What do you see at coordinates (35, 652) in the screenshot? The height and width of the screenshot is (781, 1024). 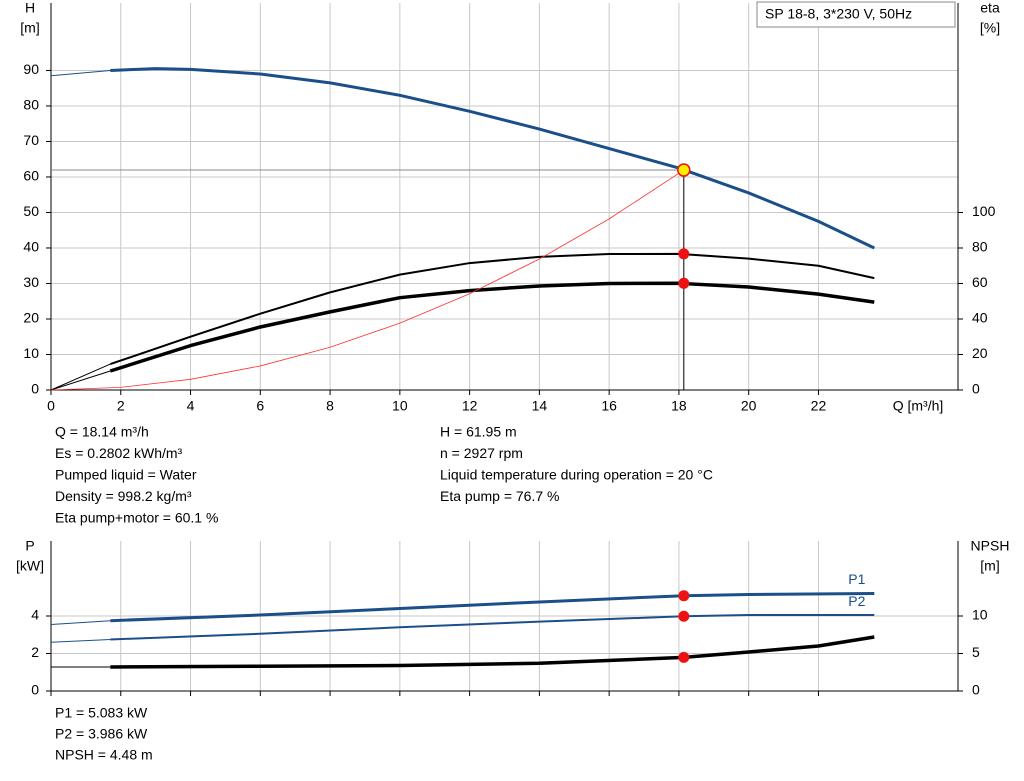 I see `y-tick-label: 2` at bounding box center [35, 652].